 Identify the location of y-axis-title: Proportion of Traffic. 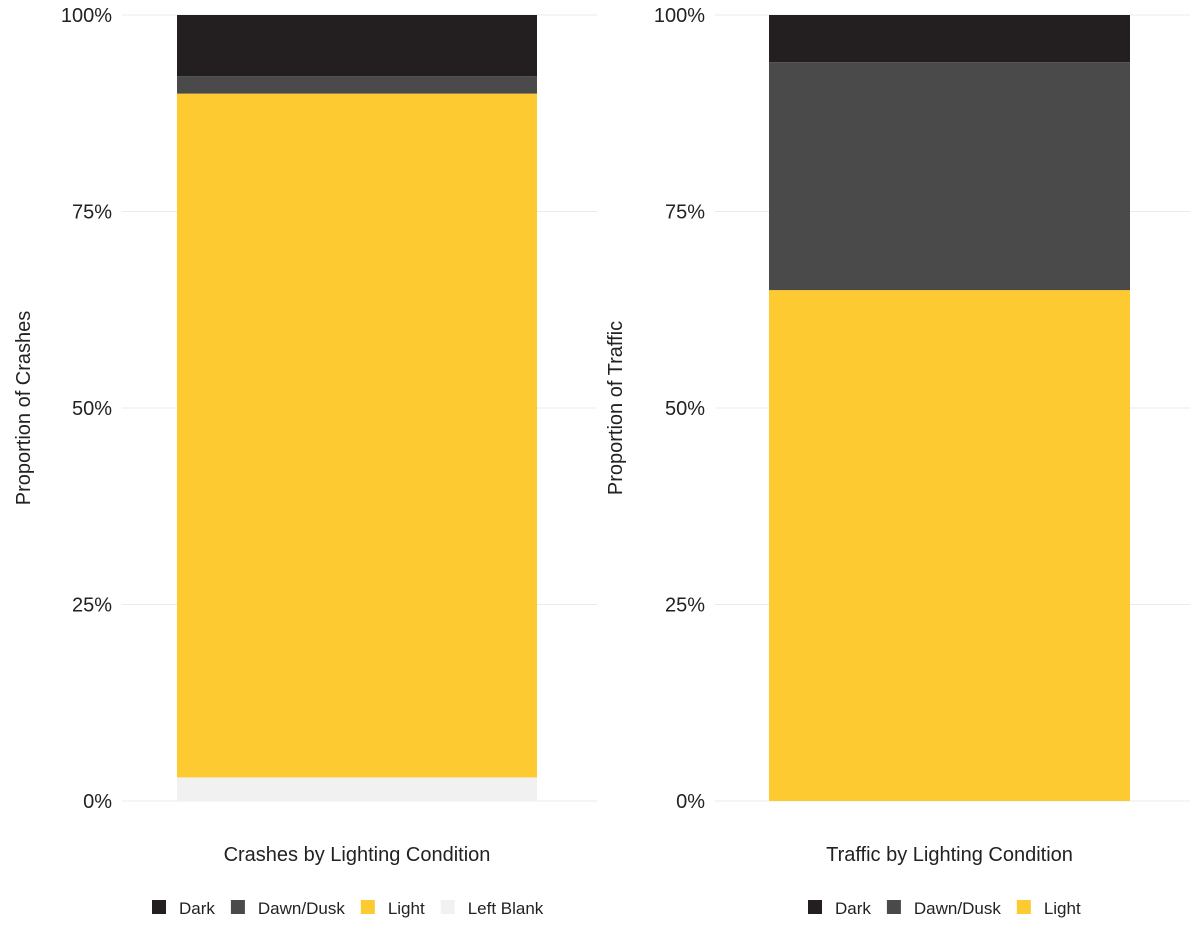
(616, 408).